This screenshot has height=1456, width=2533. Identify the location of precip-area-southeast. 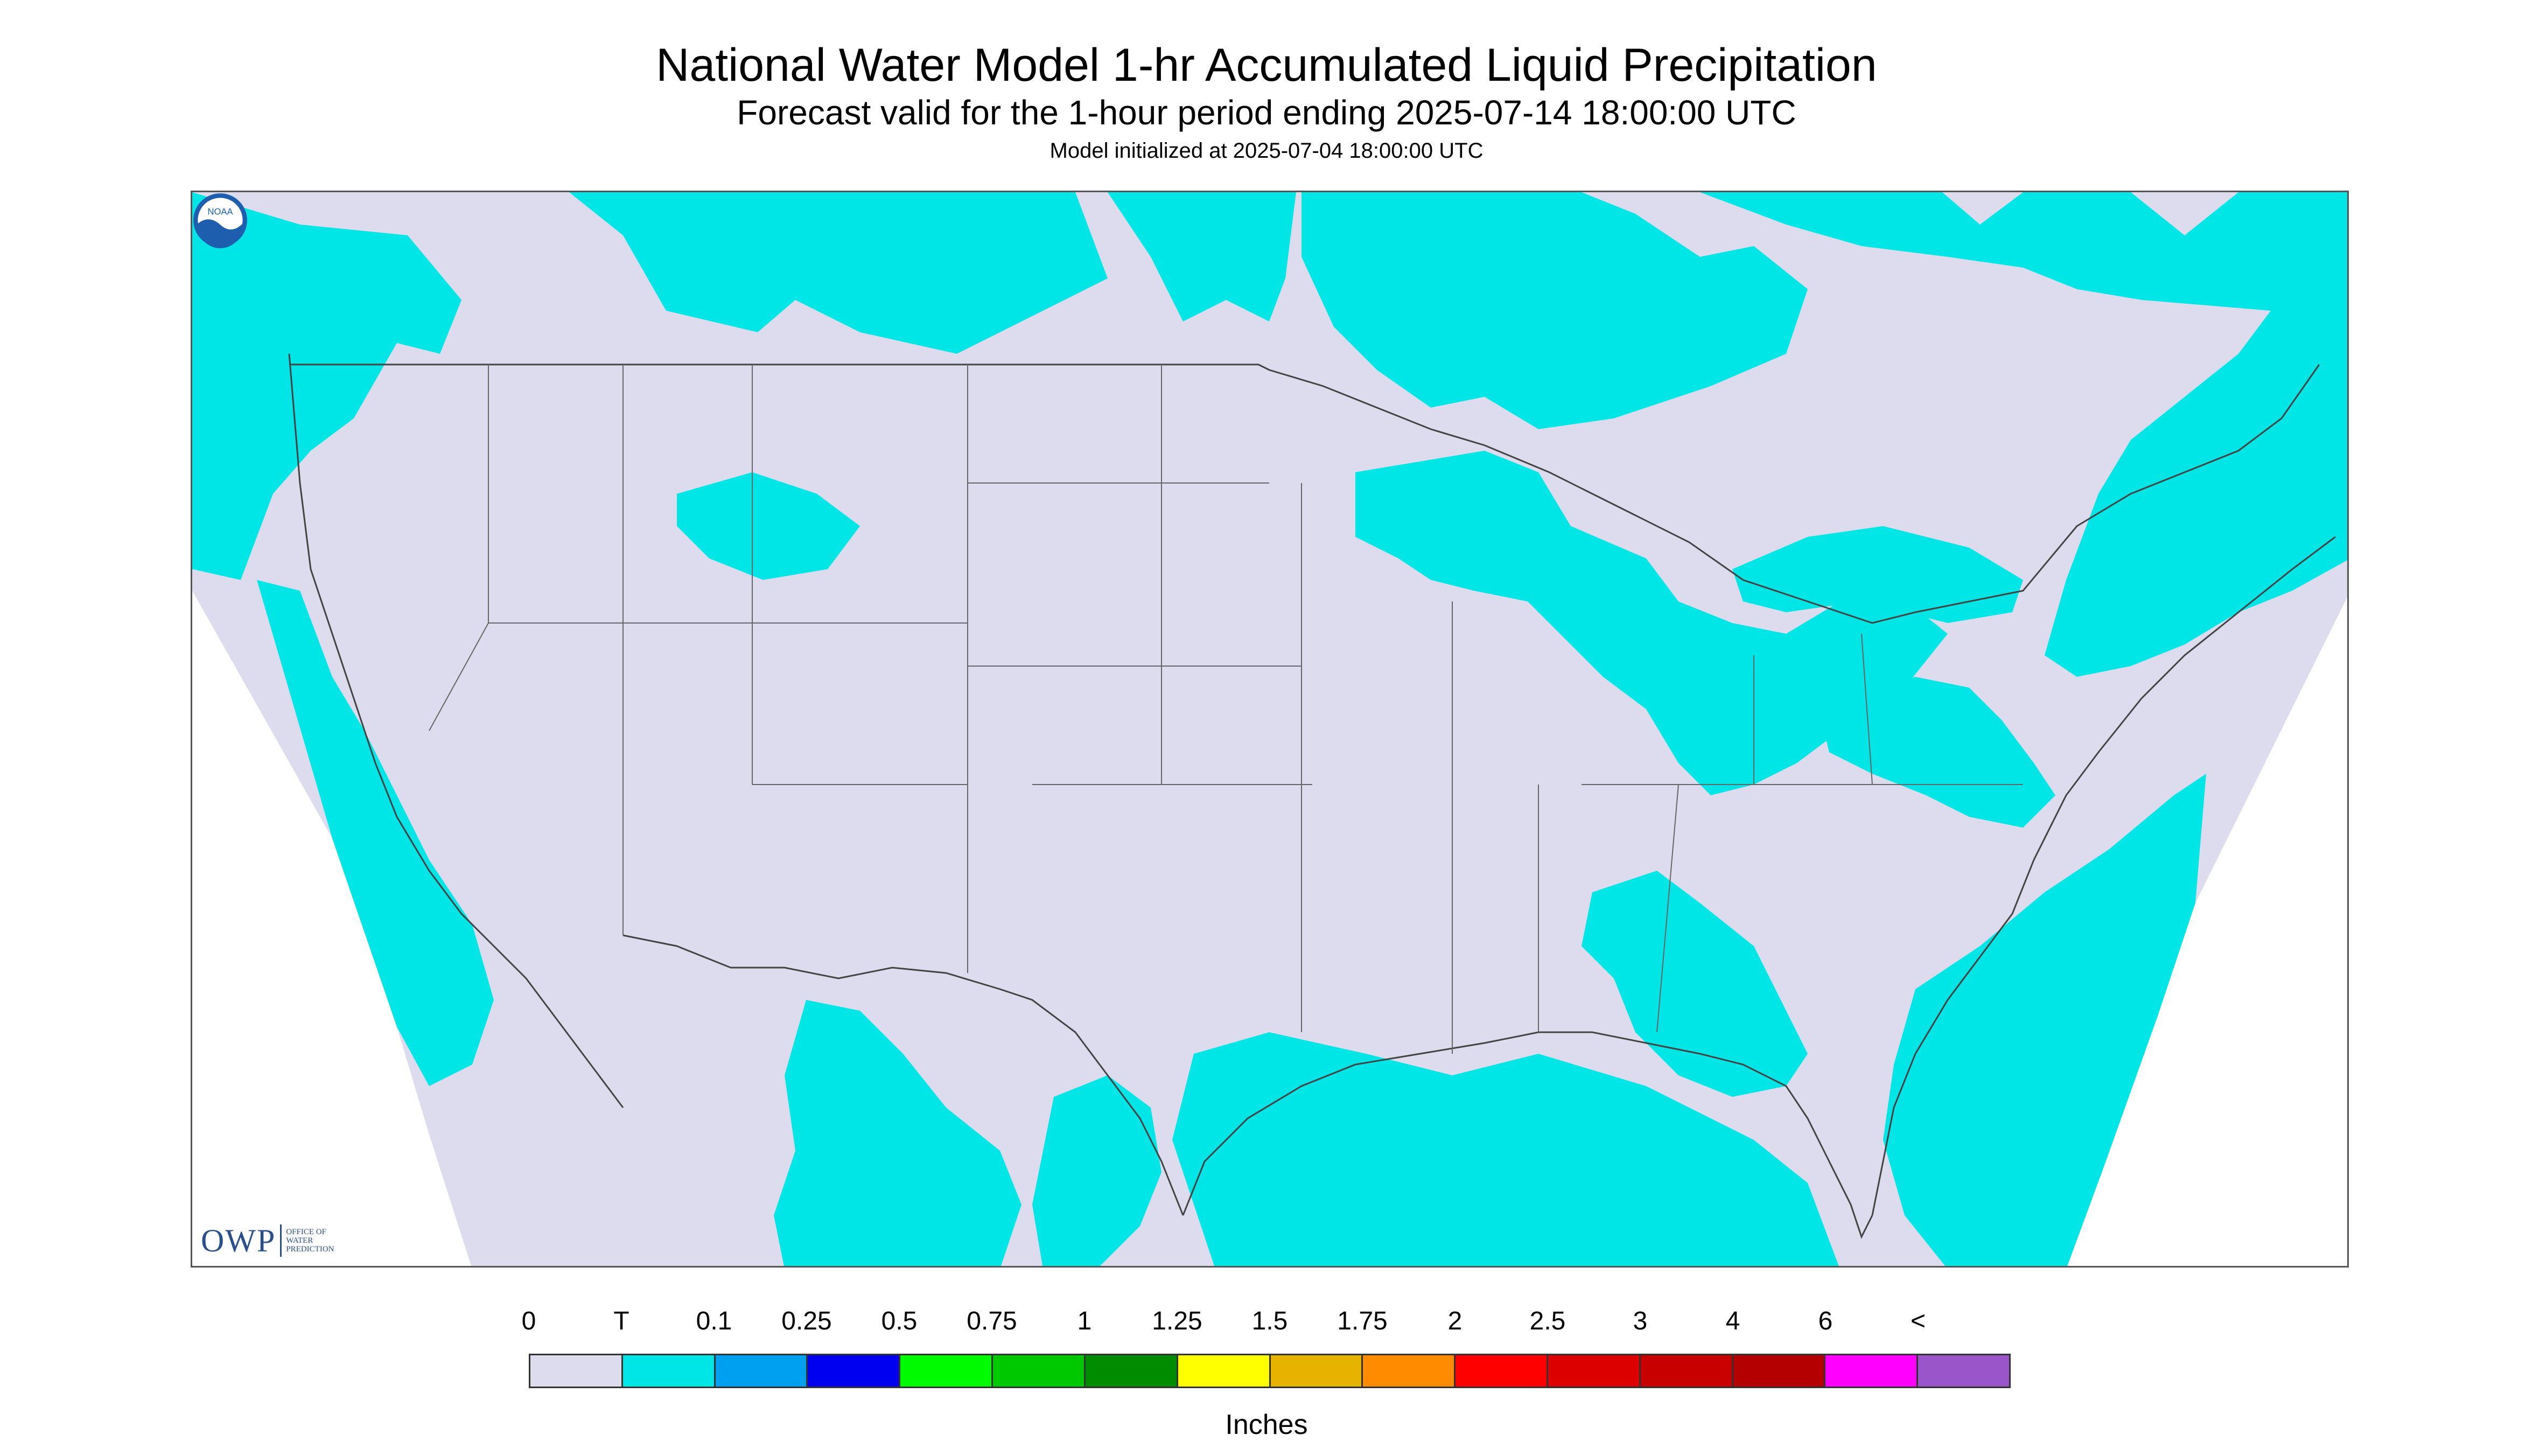
(1695, 984).